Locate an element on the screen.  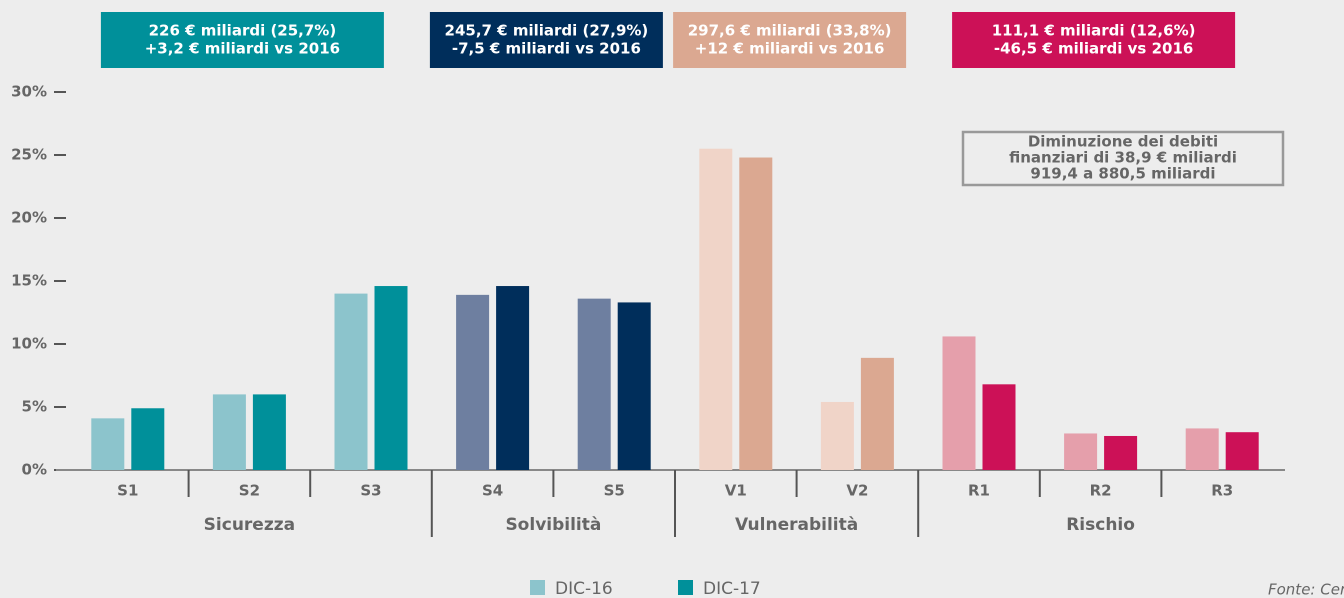
group-label: Solvibilità is located at coordinates (553, 525).